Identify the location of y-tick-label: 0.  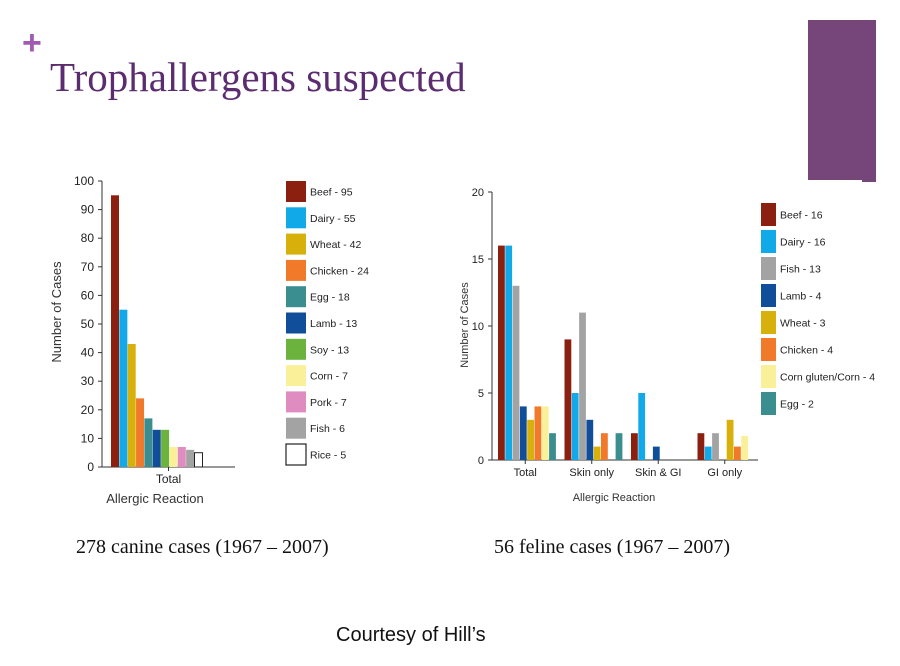
(481, 461).